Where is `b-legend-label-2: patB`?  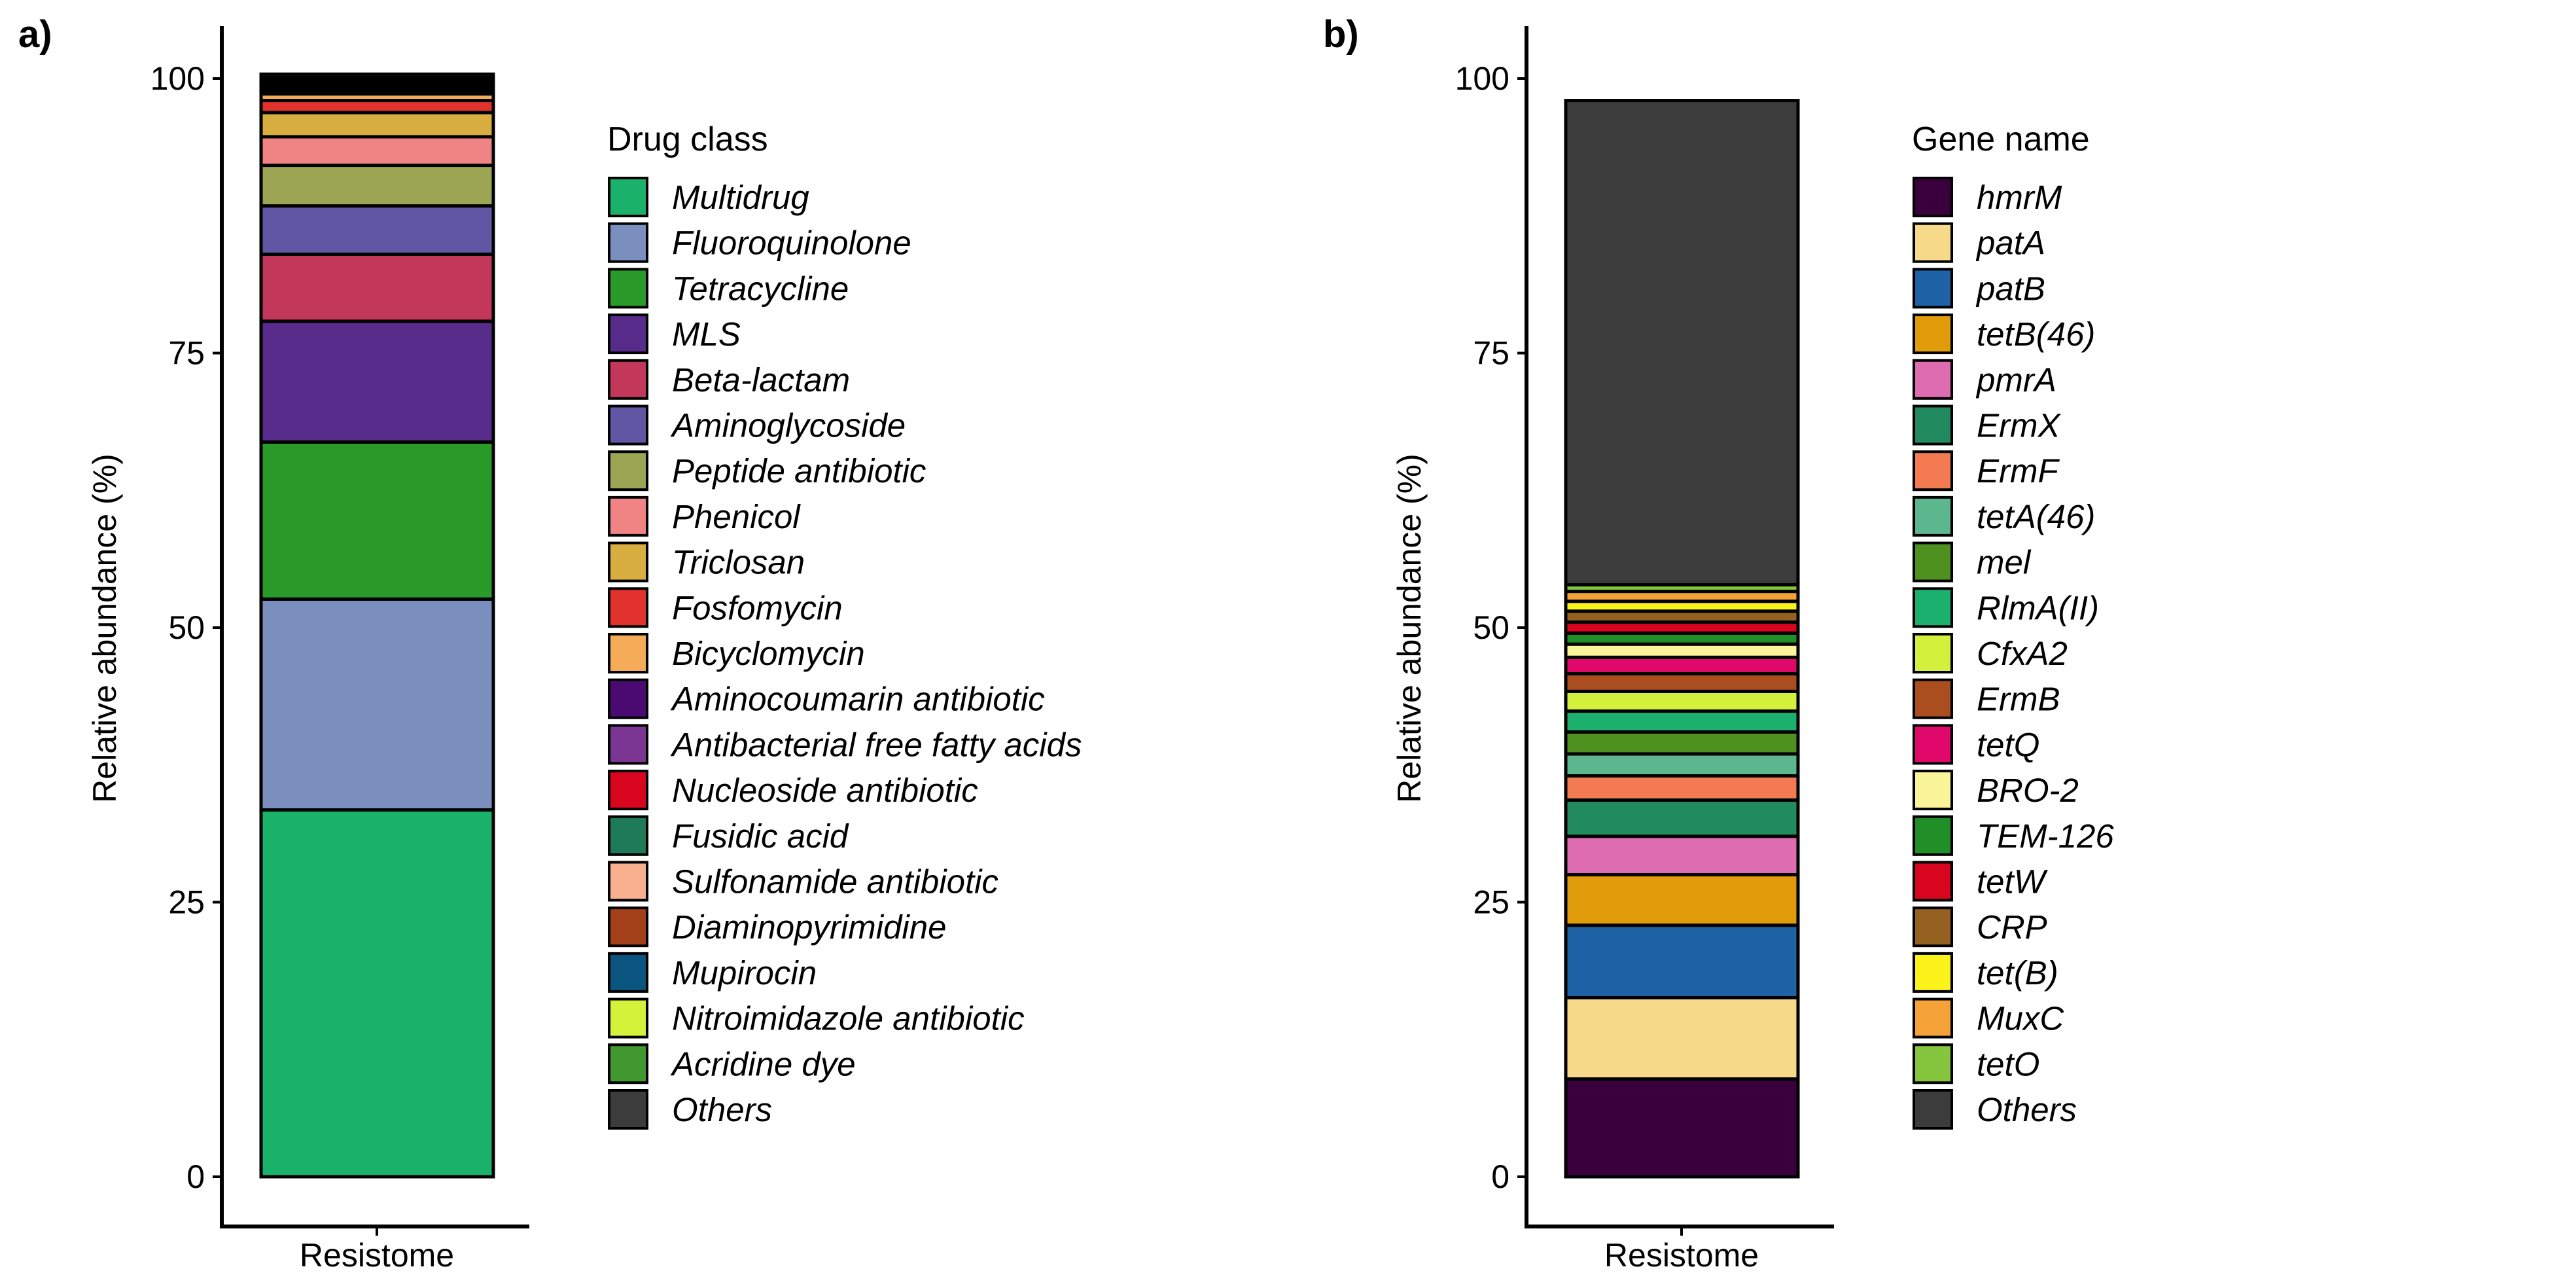
b-legend-label-2: patB is located at coordinates (2010, 288).